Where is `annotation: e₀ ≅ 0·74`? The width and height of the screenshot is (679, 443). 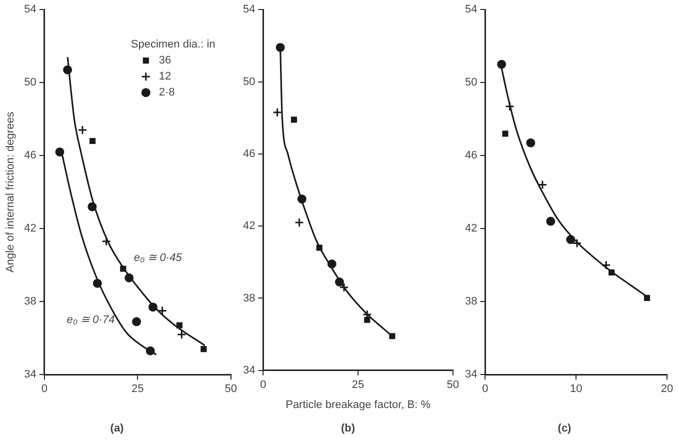 annotation: e₀ ≅ 0·74 is located at coordinates (90, 320).